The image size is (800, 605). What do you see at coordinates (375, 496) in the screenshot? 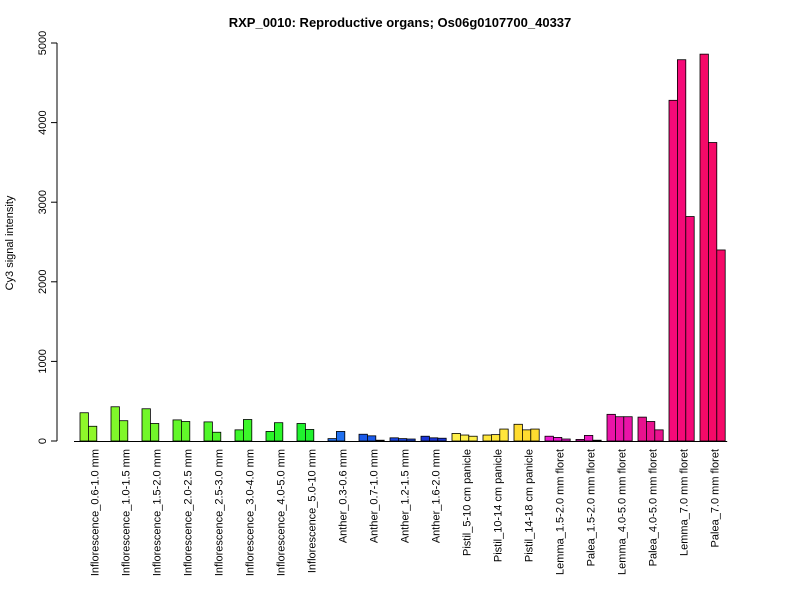
I see `x-tick-label: Anther_0.7-1.0 mm` at bounding box center [375, 496].